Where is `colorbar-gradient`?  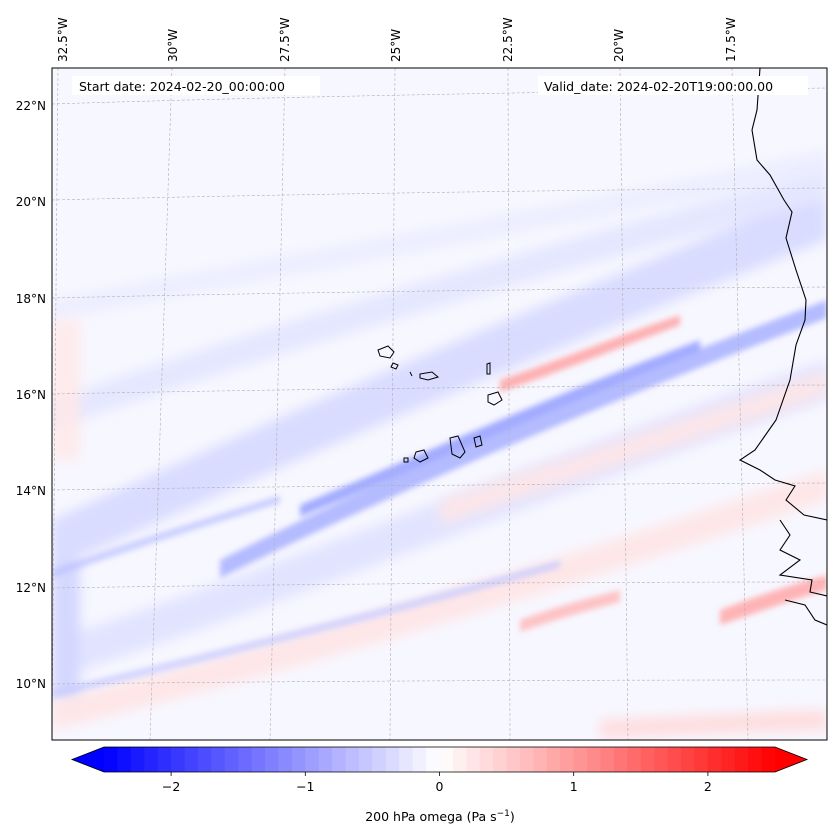 colorbar-gradient is located at coordinates (440, 759).